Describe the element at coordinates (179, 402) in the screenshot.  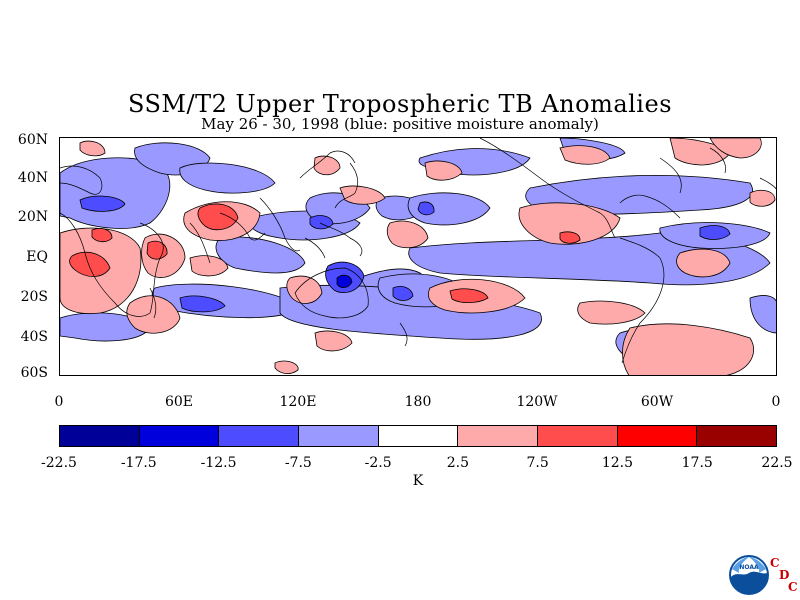
I see `lon-label-60e: 60E` at that location.